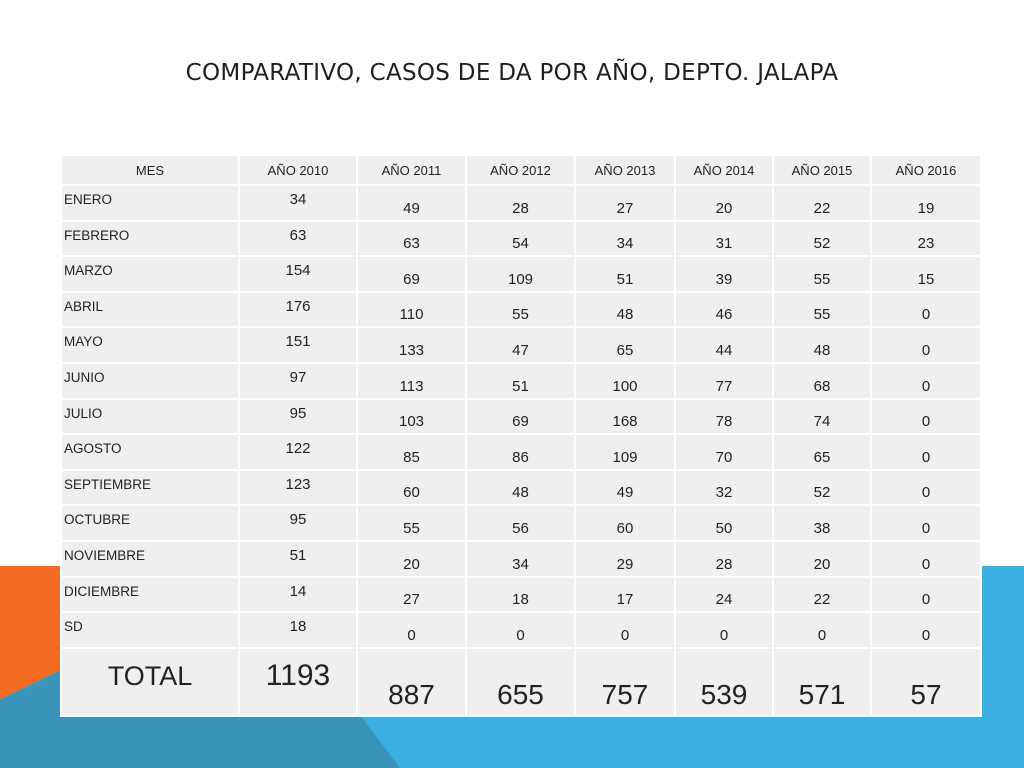 This screenshot has height=768, width=1024. I want to click on header-cell: AÑO 2014, so click(724, 170).